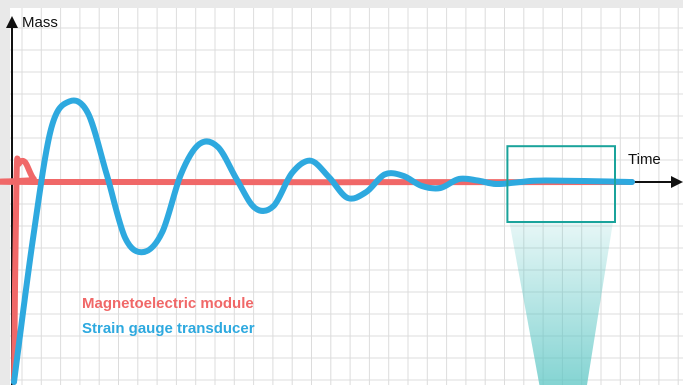  I want to click on highlight-box, so click(561, 184).